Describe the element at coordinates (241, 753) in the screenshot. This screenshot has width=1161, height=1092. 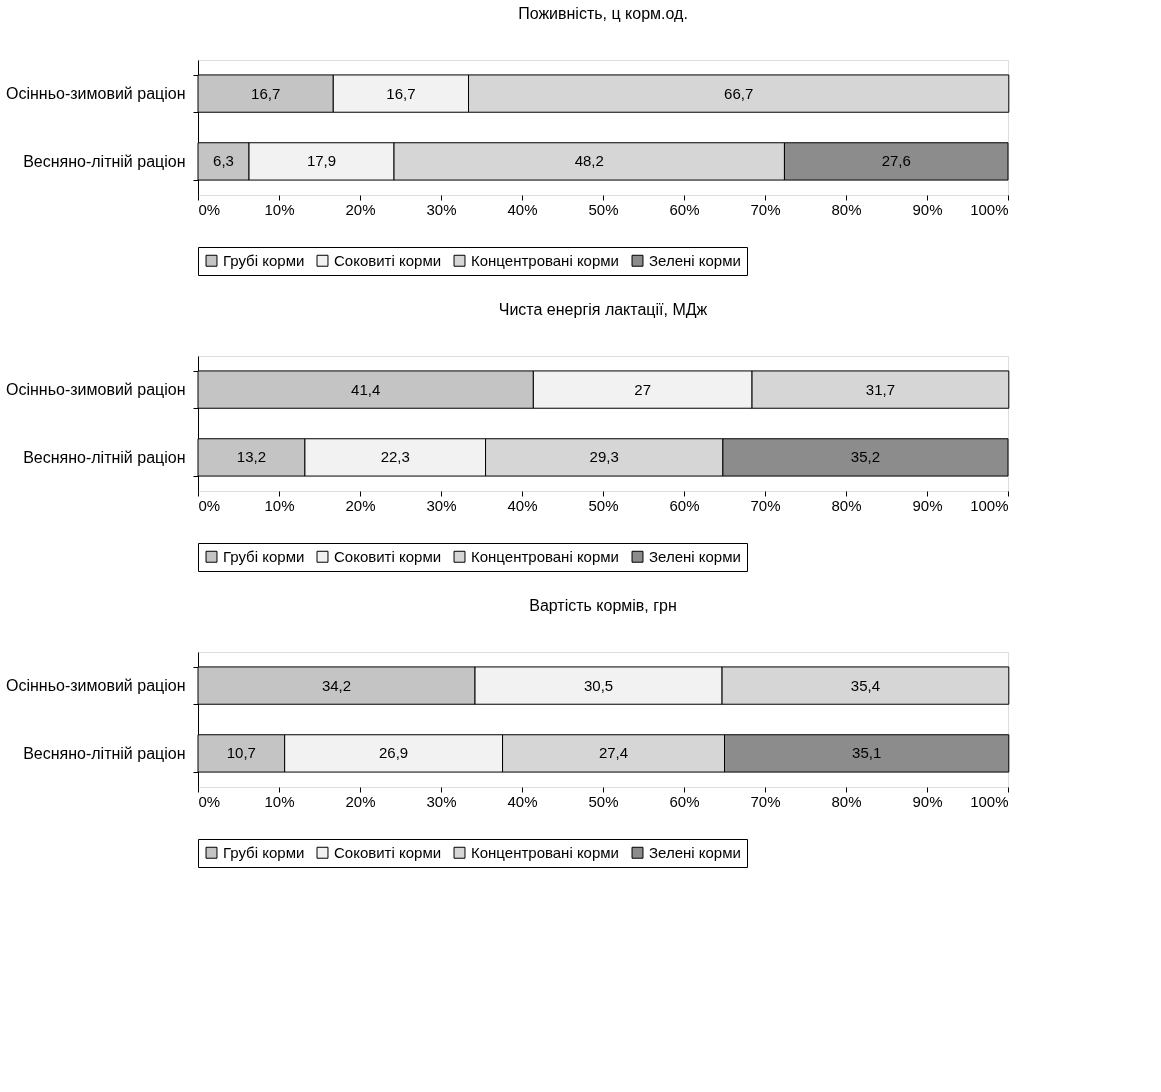
I see `data-label: 10,7` at that location.